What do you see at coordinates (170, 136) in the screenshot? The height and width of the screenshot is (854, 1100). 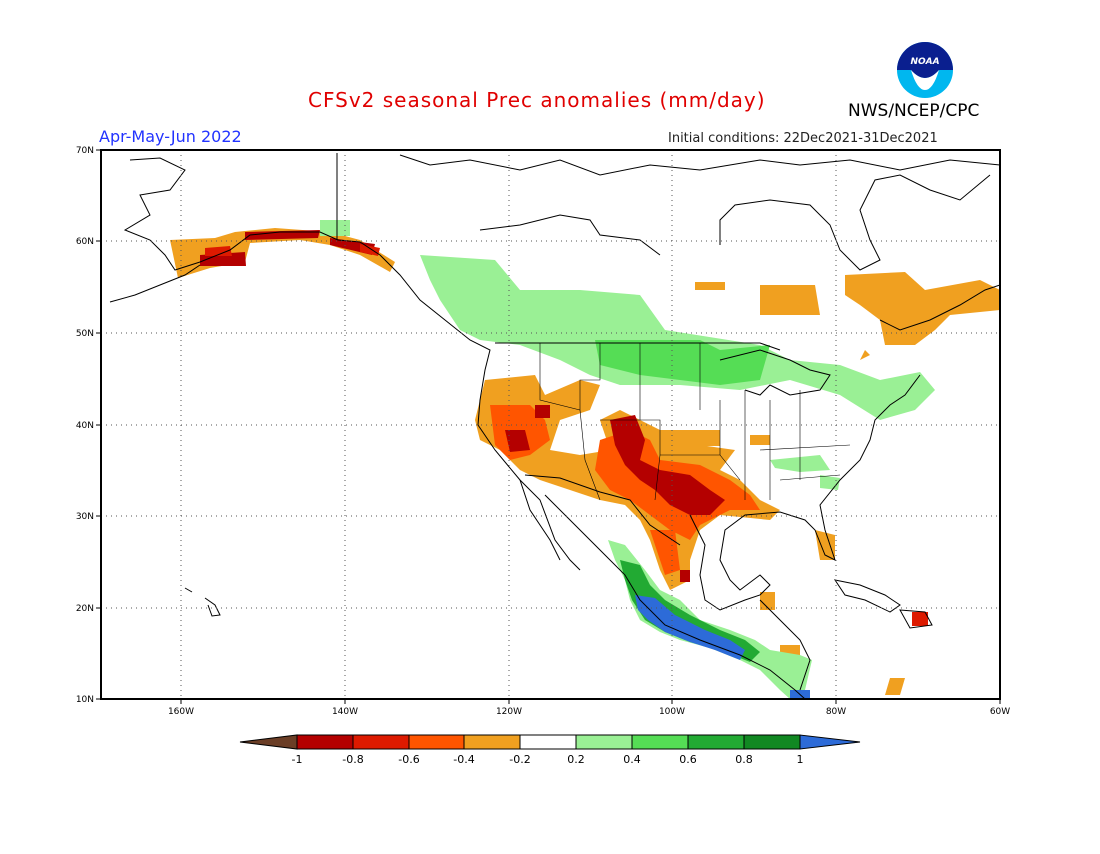 I see `season-label: Apr-May-Jun 2022` at bounding box center [170, 136].